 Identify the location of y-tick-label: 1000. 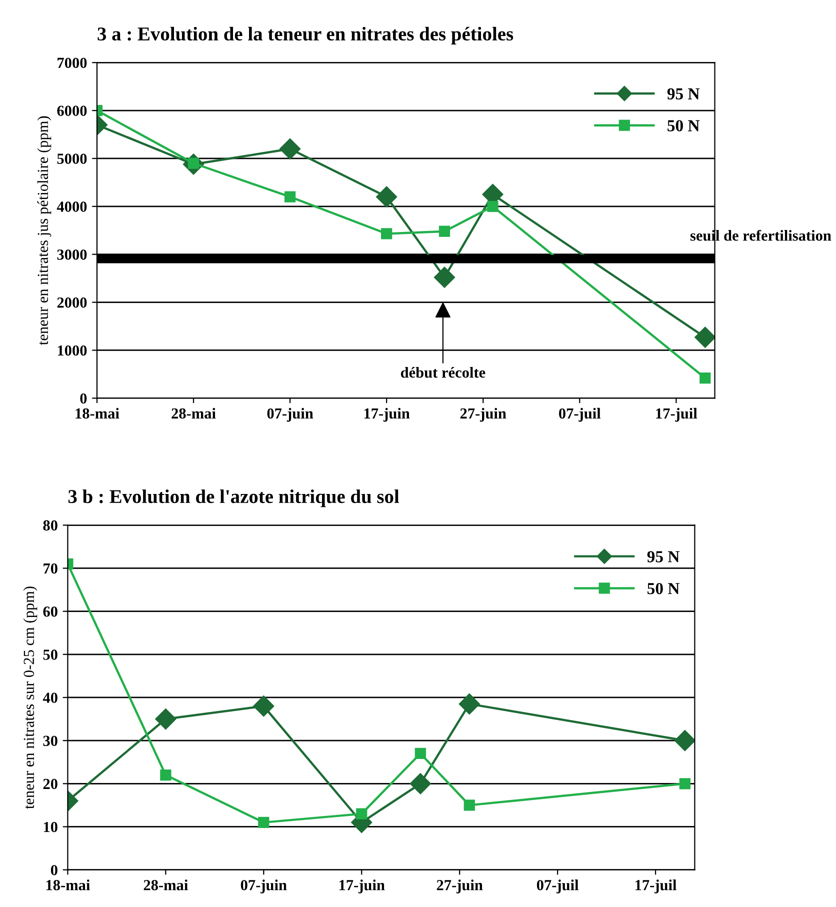
(72, 350).